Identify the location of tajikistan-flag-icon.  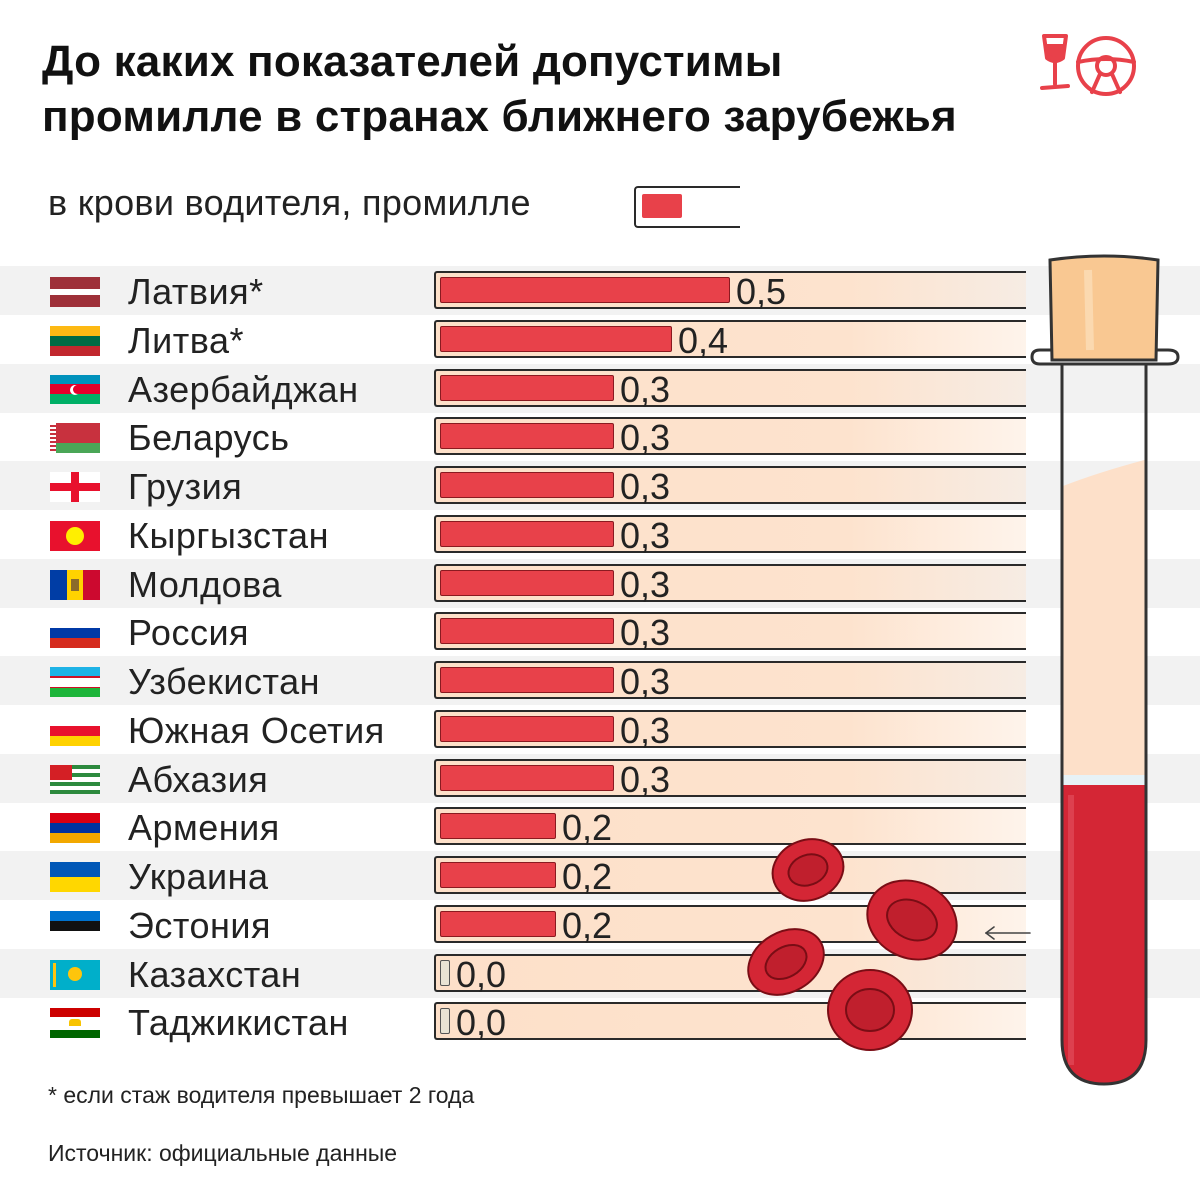
(75, 1023).